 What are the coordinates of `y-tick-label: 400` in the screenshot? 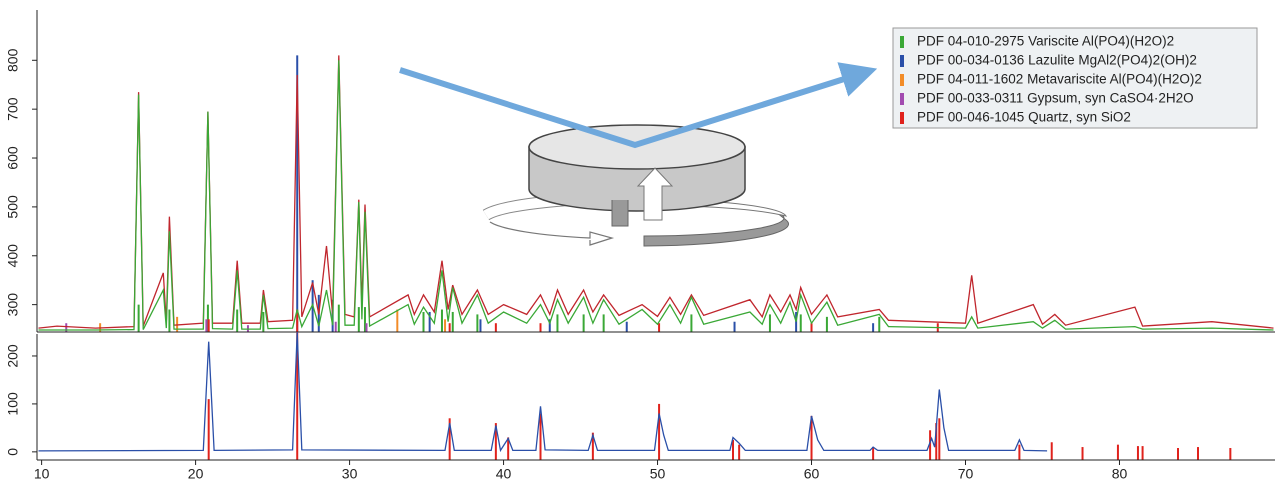 It's located at (13, 256).